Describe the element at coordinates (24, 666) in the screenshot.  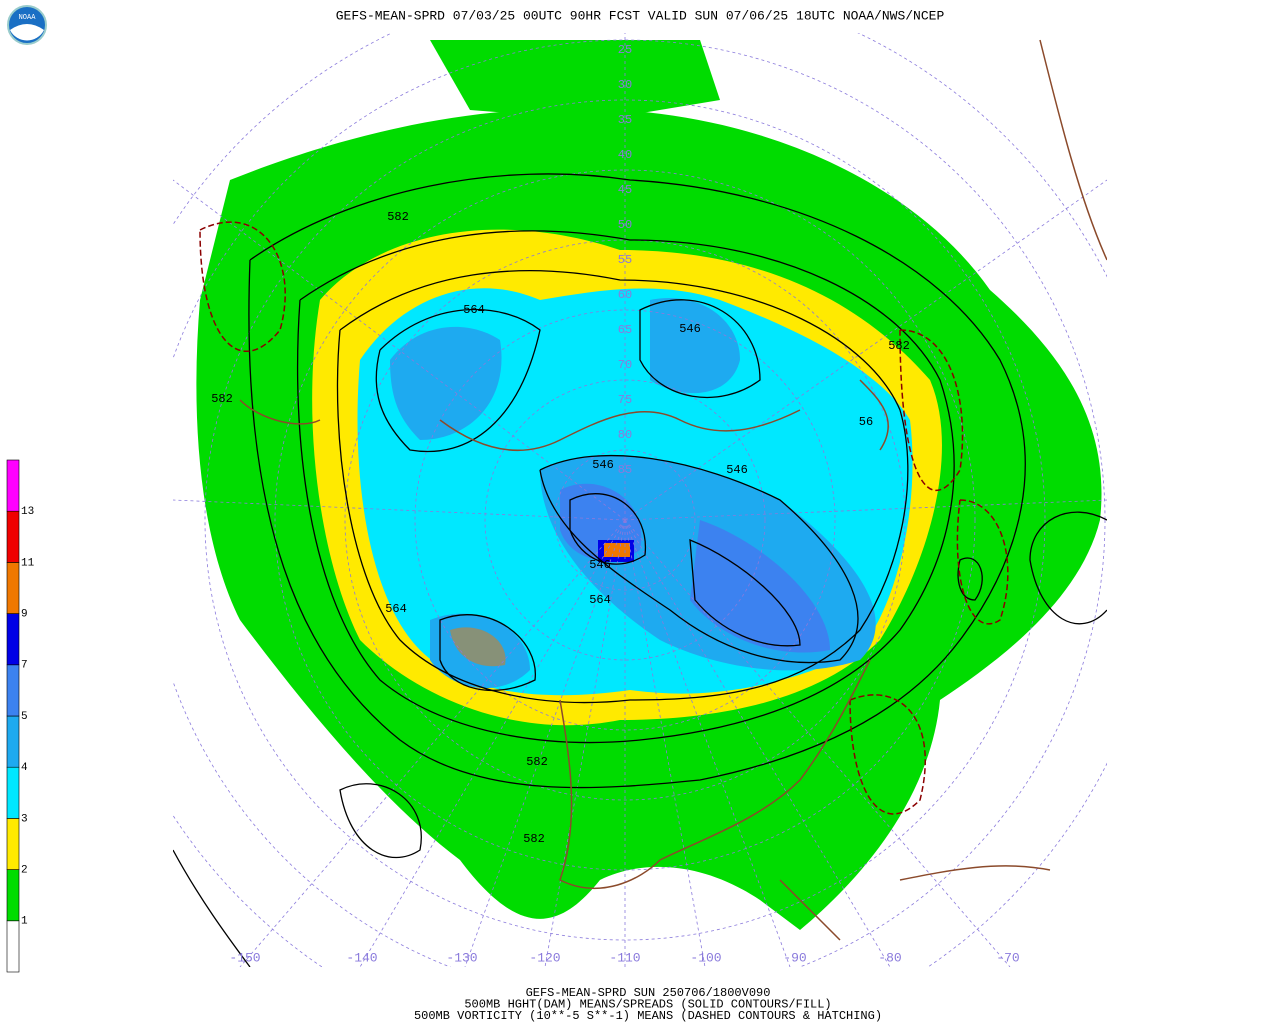
I see `colorbar-label: 7` at that location.